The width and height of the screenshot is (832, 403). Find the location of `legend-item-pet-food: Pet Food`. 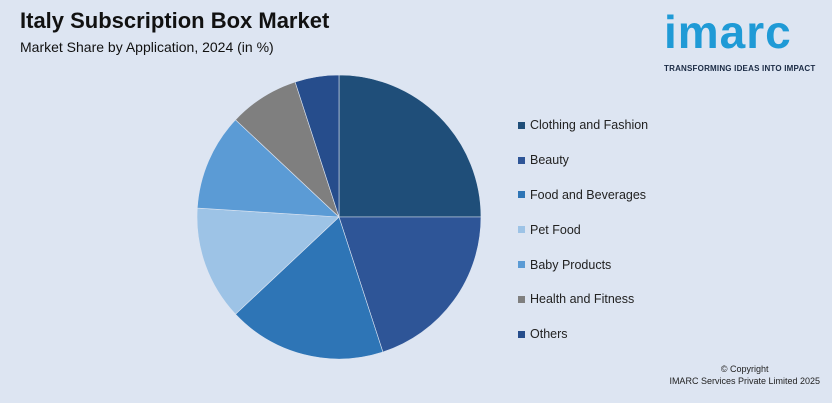

legend-item-pet-food: Pet Food is located at coordinates (583, 229).